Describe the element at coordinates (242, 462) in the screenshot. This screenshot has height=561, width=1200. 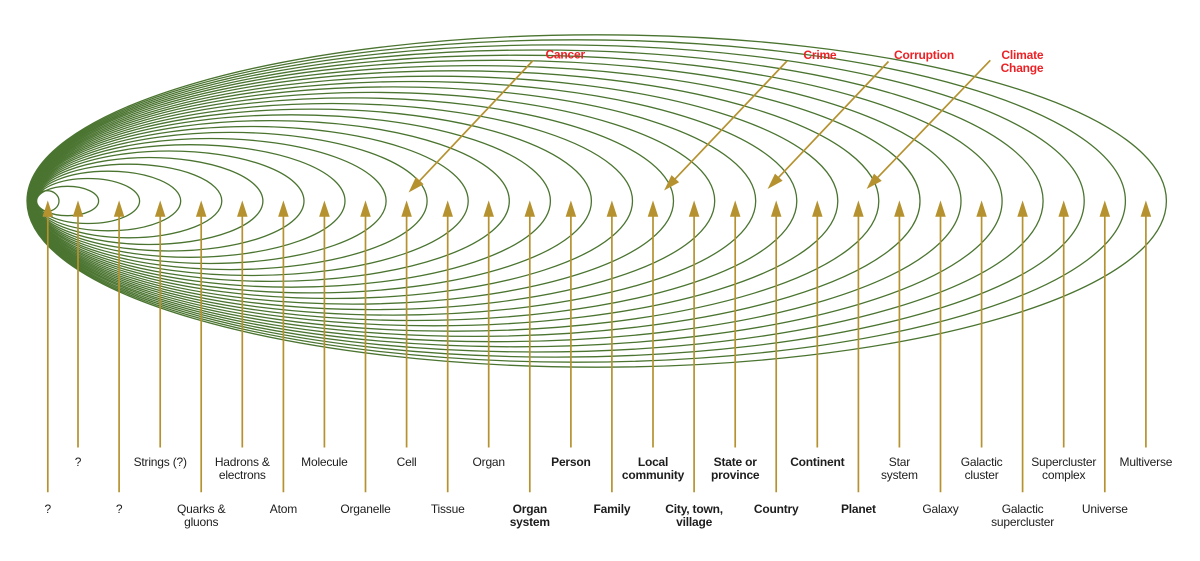
I see `svg-text: Hadrons &` at that location.